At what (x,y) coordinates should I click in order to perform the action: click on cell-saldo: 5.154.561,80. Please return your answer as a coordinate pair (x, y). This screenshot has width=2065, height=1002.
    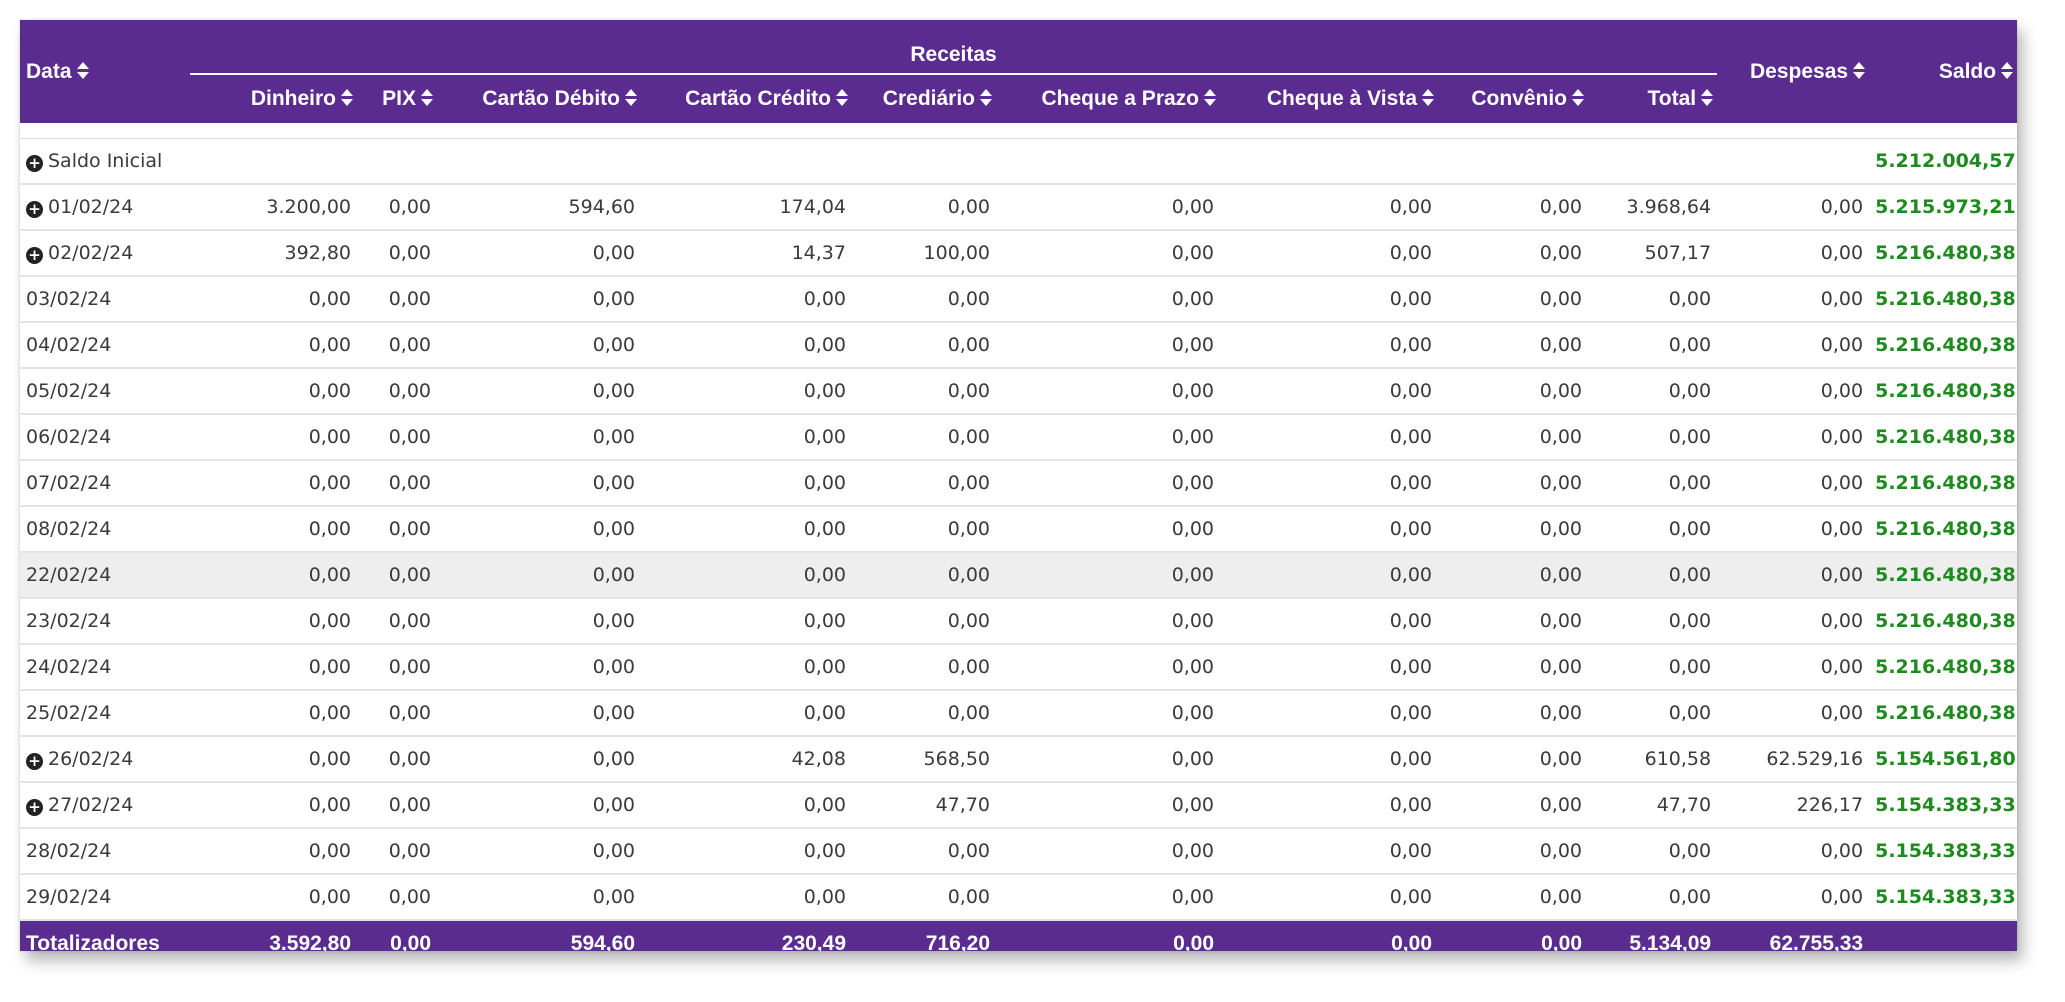
    Looking at the image, I should click on (1943, 759).